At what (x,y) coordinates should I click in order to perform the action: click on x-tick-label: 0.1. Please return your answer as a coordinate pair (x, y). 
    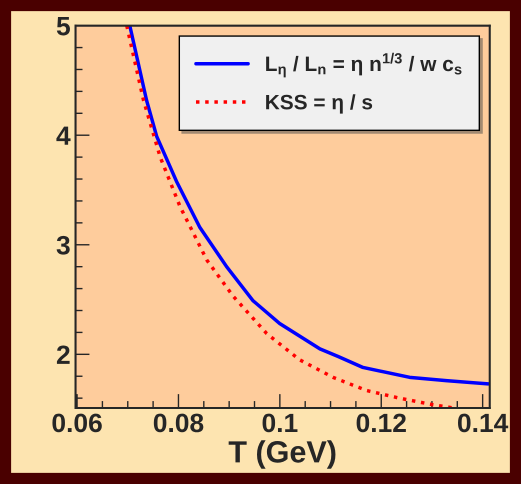
    Looking at the image, I should click on (280, 423).